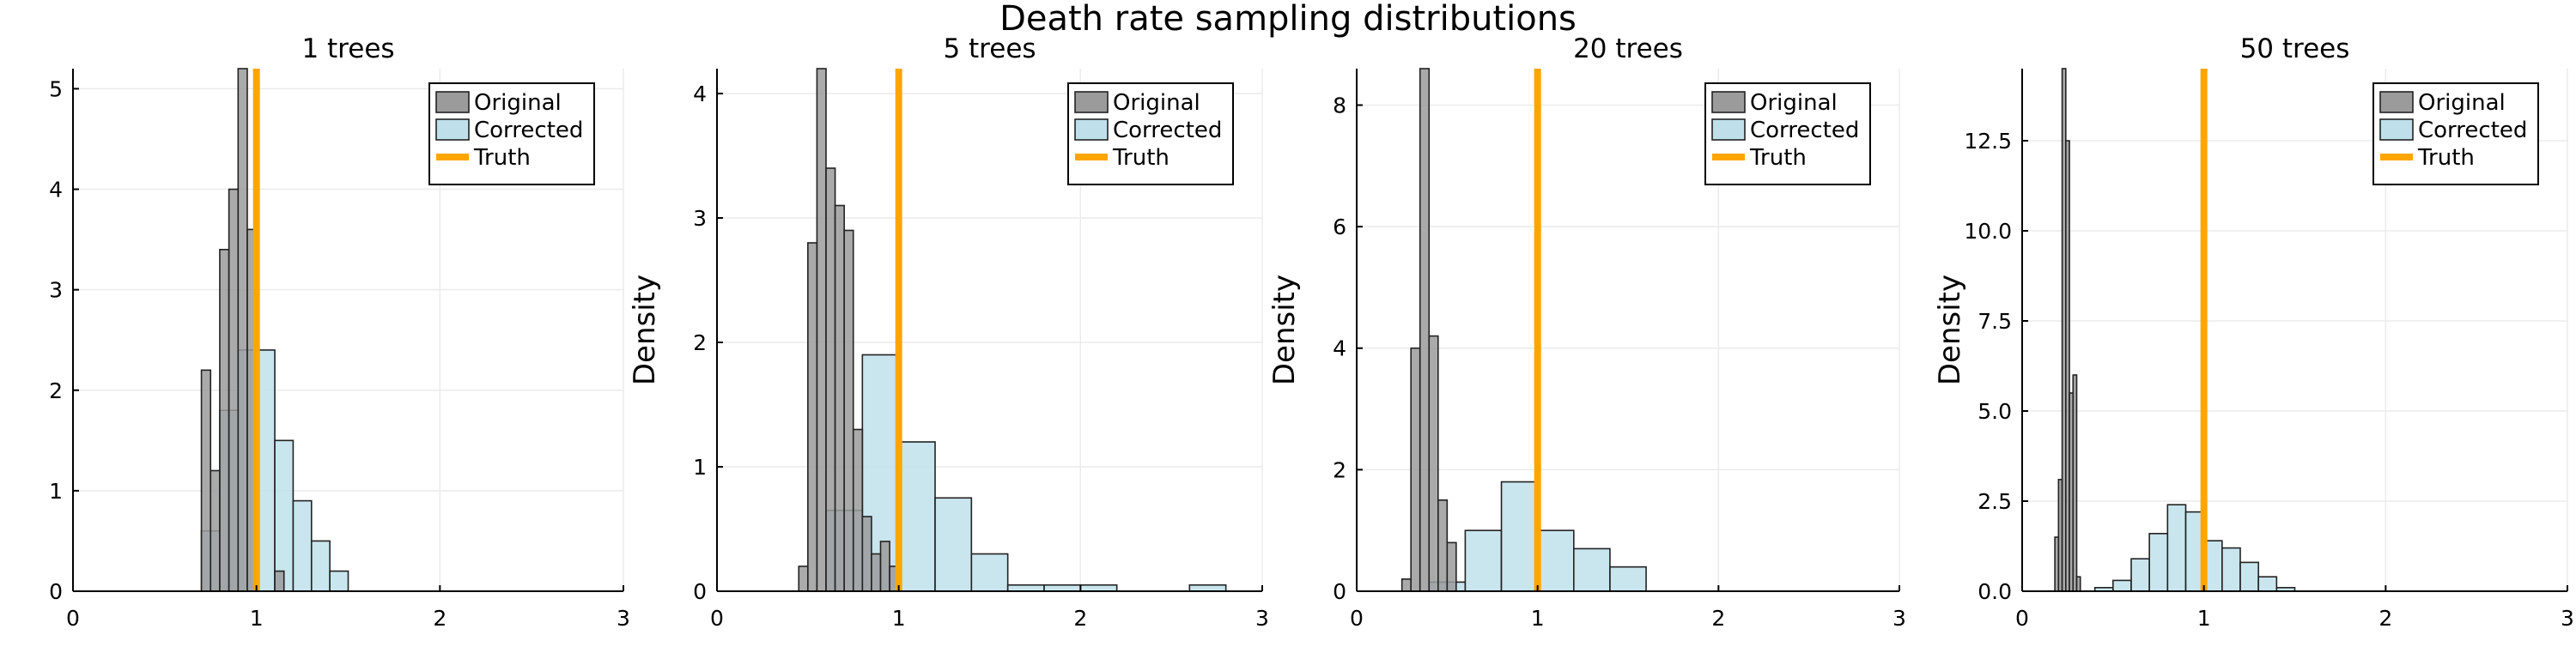 The image size is (2576, 647). Describe the element at coordinates (347, 48) in the screenshot. I see `panel-title: 1 trees` at that location.